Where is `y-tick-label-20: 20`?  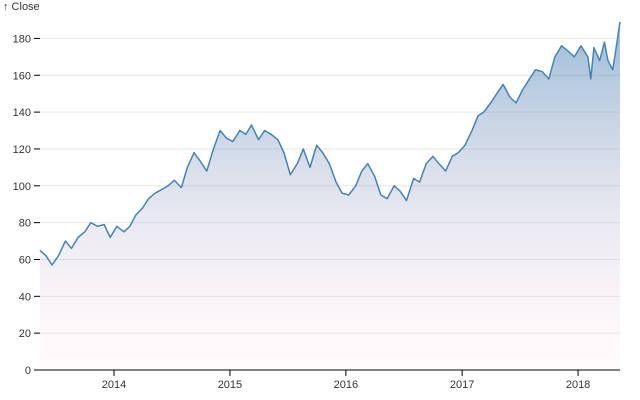 y-tick-label-20: 20 is located at coordinates (25, 334).